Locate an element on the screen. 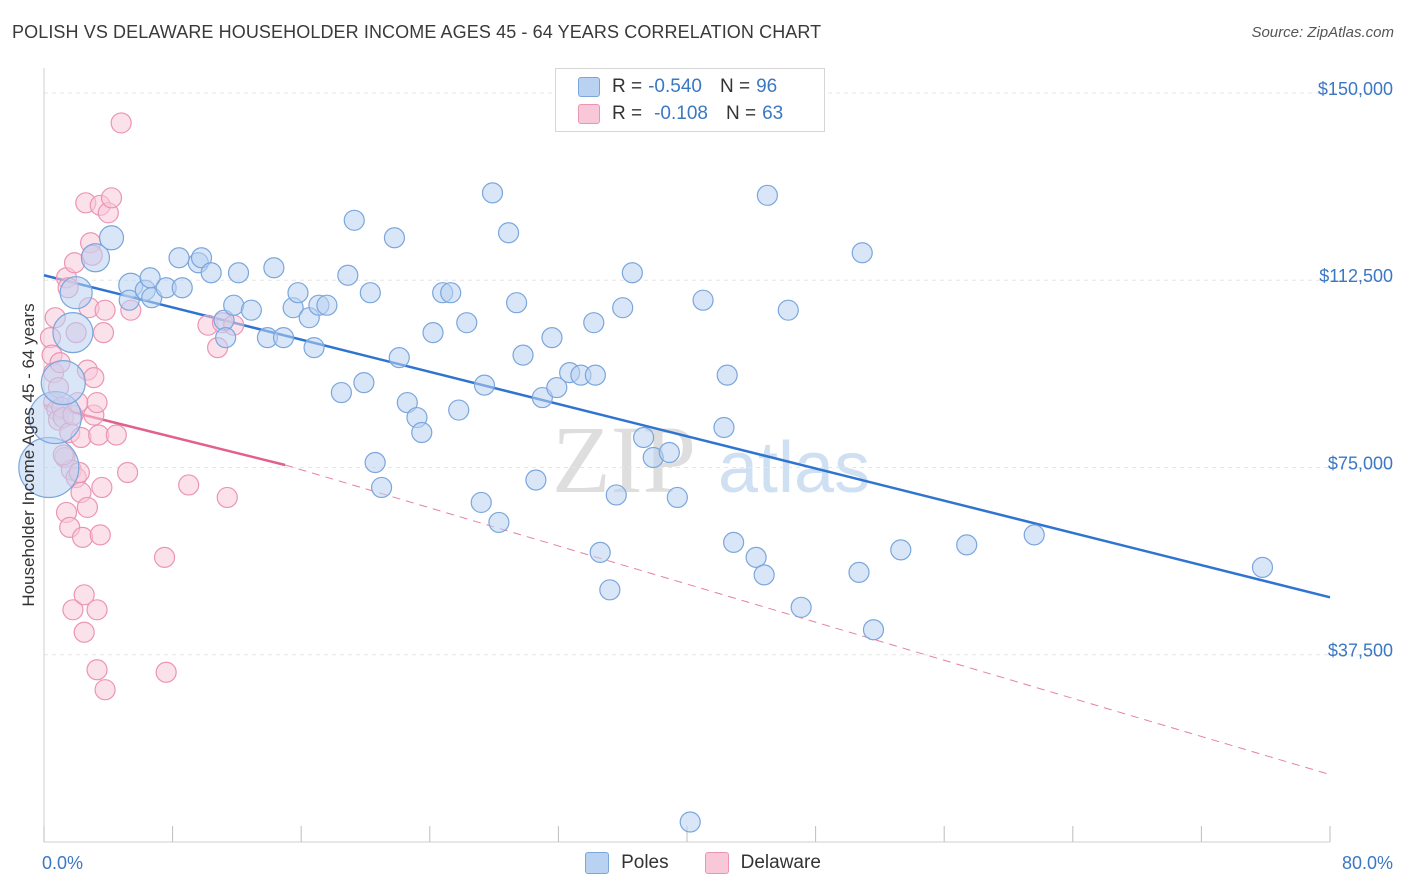  y-axis-label: Householder Income Ages 45 - 64 years is located at coordinates (28, 454).